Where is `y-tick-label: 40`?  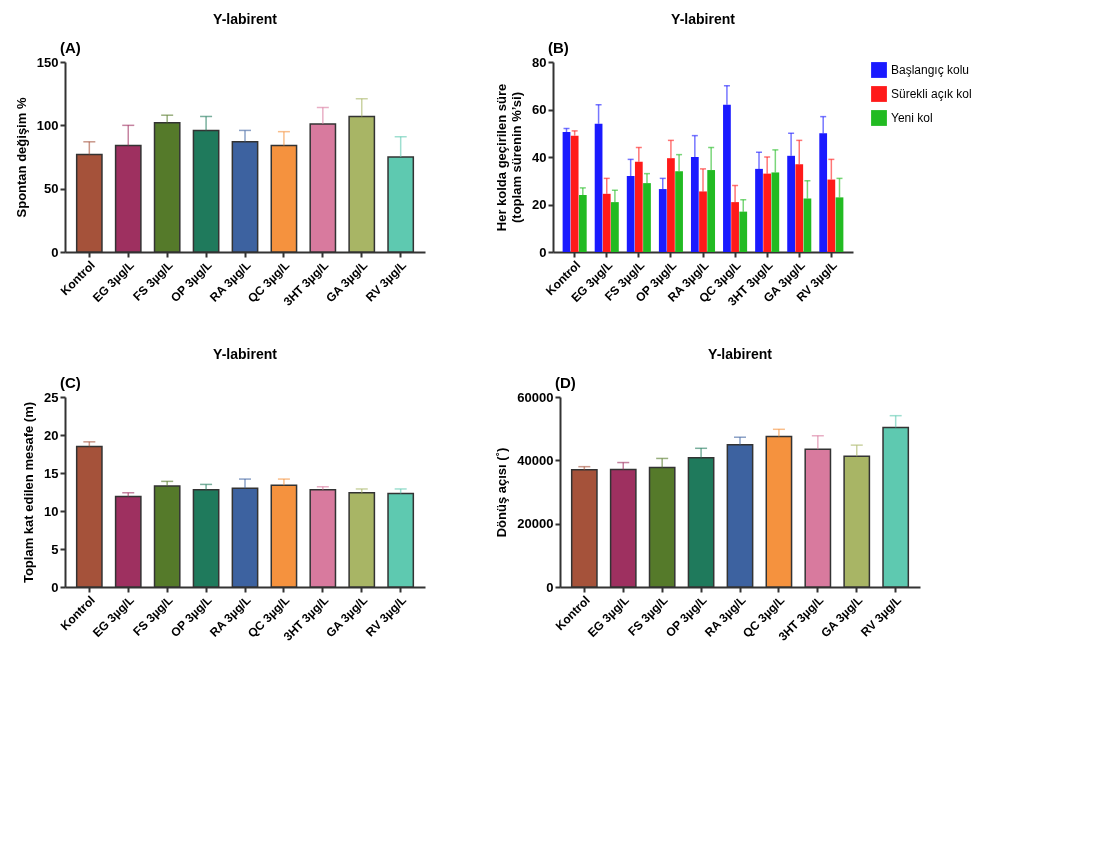 y-tick-label: 40 is located at coordinates (539, 157).